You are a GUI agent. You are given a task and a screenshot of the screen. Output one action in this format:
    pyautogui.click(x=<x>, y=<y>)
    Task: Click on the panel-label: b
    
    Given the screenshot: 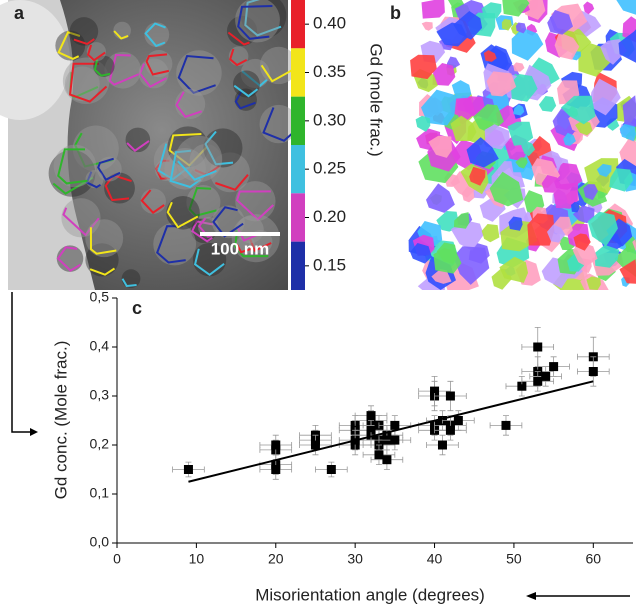 What is the action you would take?
    pyautogui.click(x=395, y=13)
    